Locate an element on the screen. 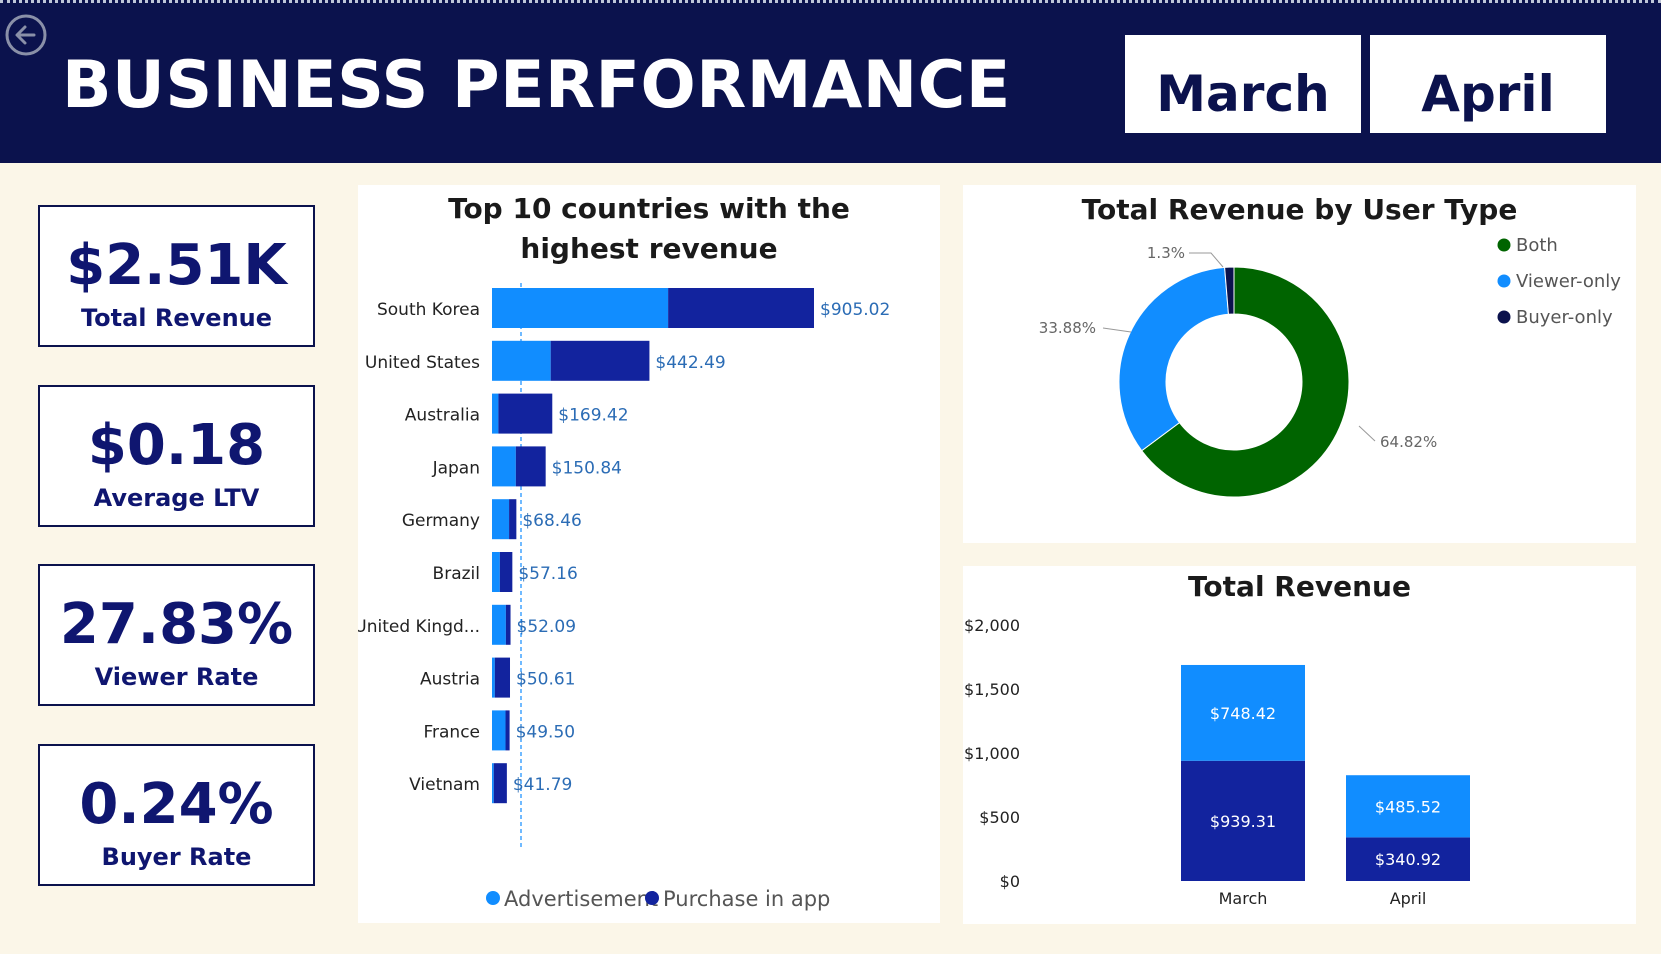 The image size is (1661, 954). category-label: Austria is located at coordinates (450, 680).